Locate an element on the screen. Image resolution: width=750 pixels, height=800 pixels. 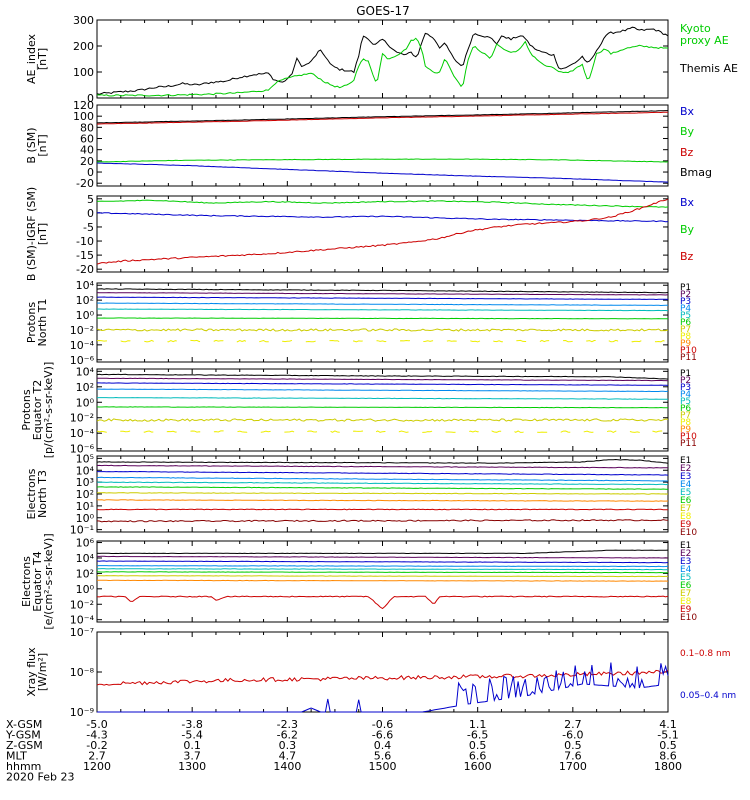
legend-entry: P6 is located at coordinates (685, 323).